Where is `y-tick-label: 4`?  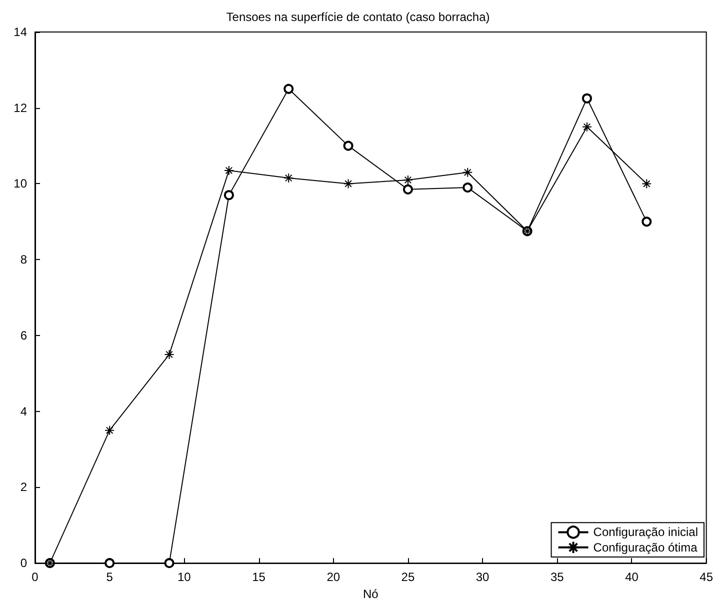
y-tick-label: 4 is located at coordinates (24, 411).